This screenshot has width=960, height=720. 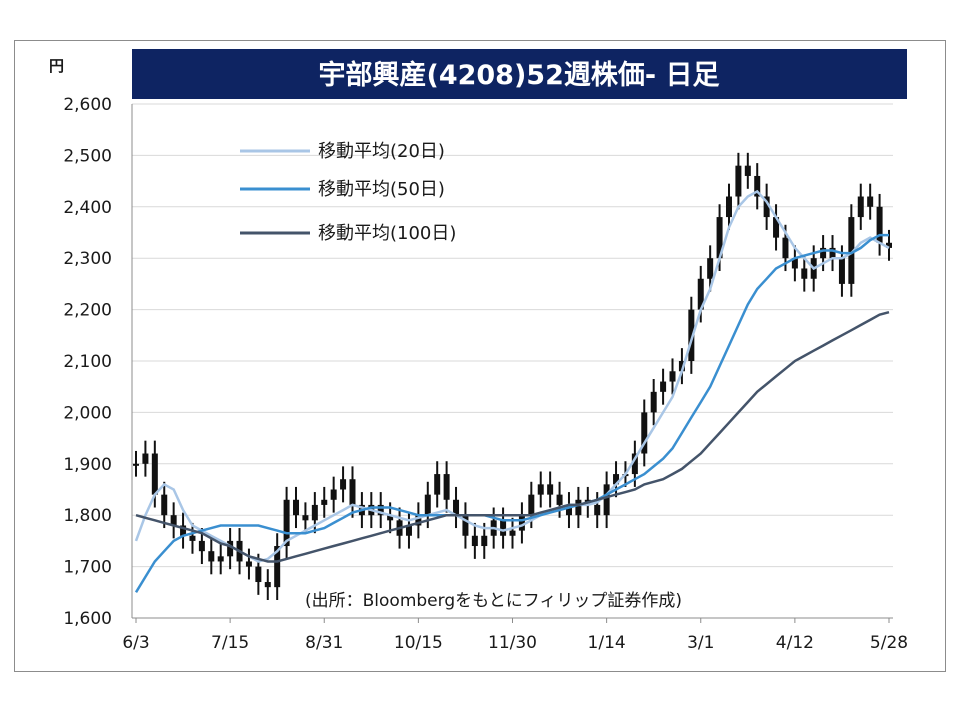 I want to click on y-tick-label: 2,600, so click(x=87, y=105).